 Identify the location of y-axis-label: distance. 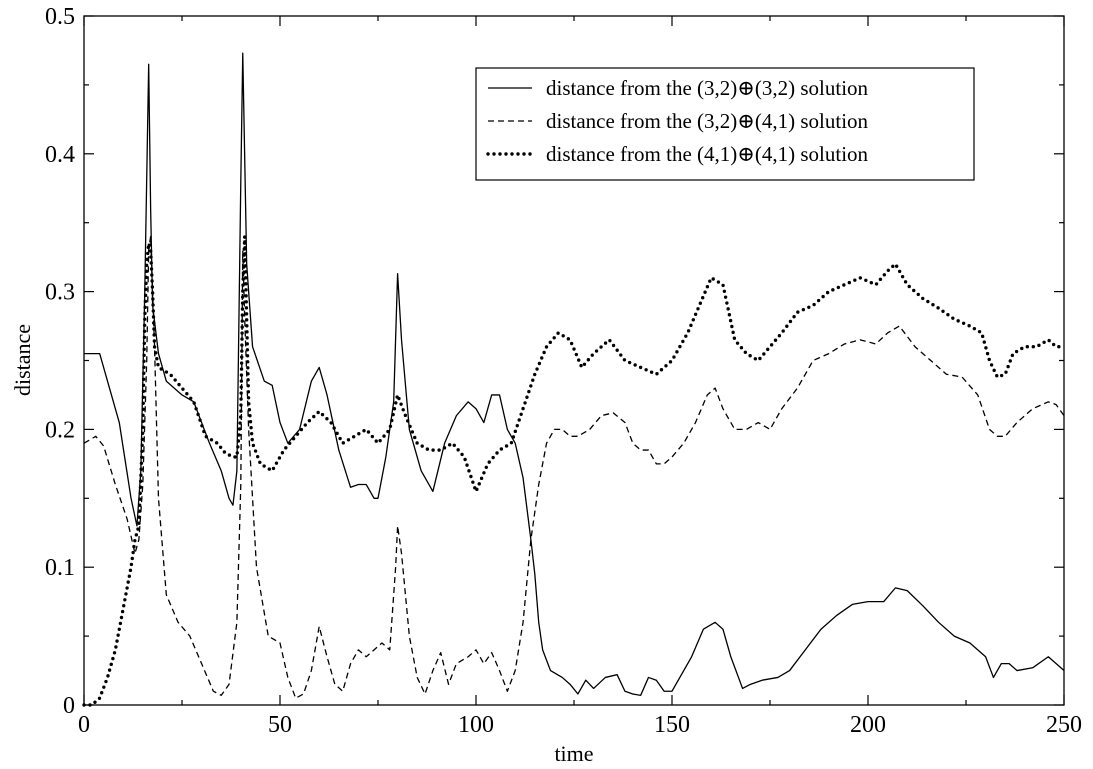
(22, 360).